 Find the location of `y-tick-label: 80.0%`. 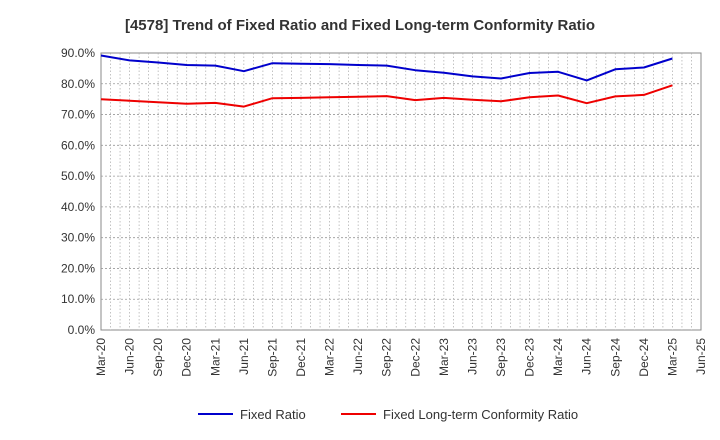

y-tick-label: 80.0% is located at coordinates (78, 84).